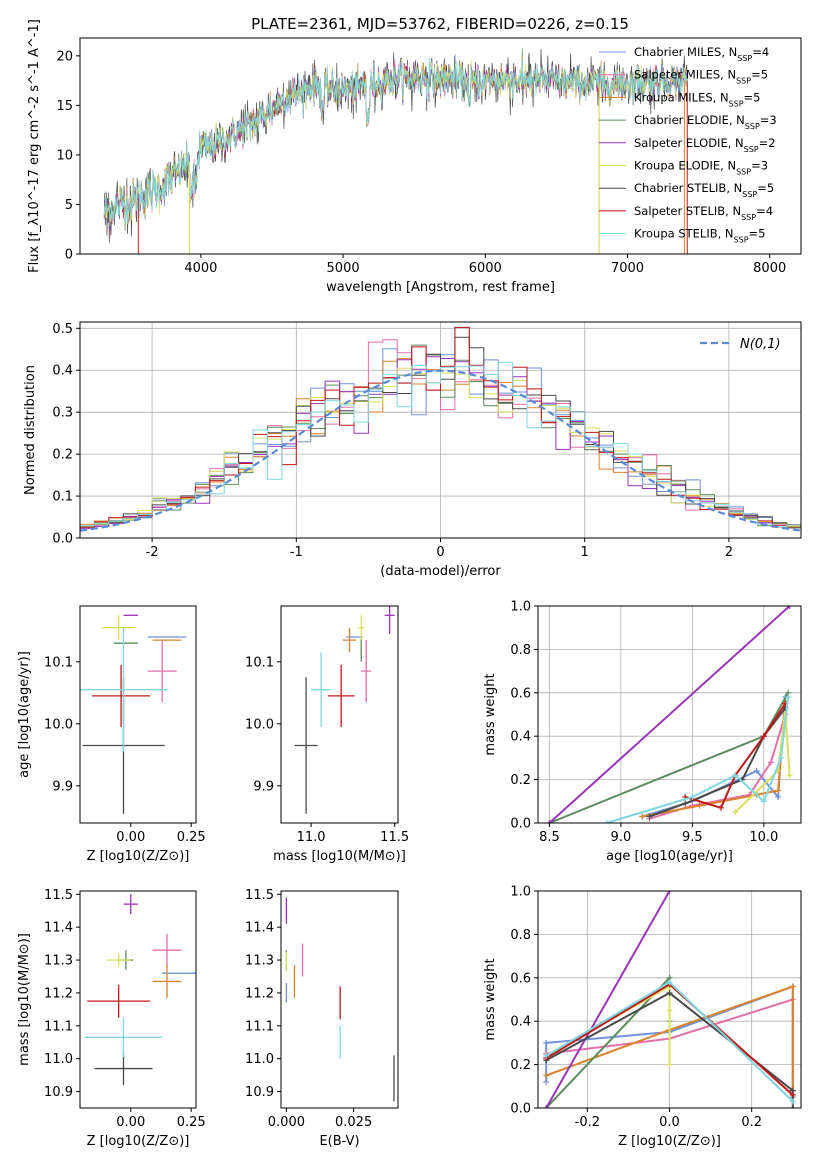 Image resolution: width=819 pixels, height=1170 pixels. Describe the element at coordinates (705, 122) in the screenshot. I see `legend-entry: Chabrier ELODIE, NSSP=3` at that location.